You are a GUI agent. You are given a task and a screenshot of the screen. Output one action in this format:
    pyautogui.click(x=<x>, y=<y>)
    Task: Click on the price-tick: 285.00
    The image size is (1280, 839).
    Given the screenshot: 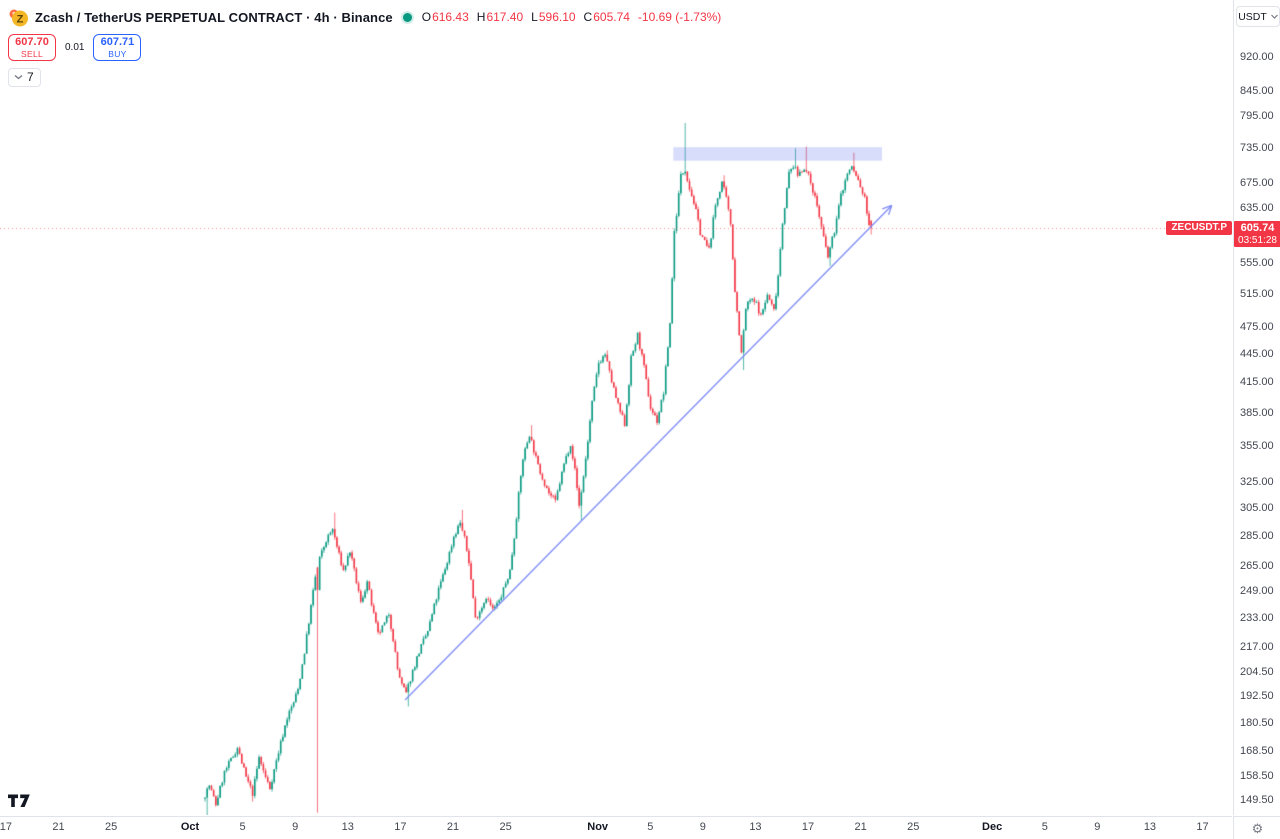 What is the action you would take?
    pyautogui.click(x=1257, y=535)
    